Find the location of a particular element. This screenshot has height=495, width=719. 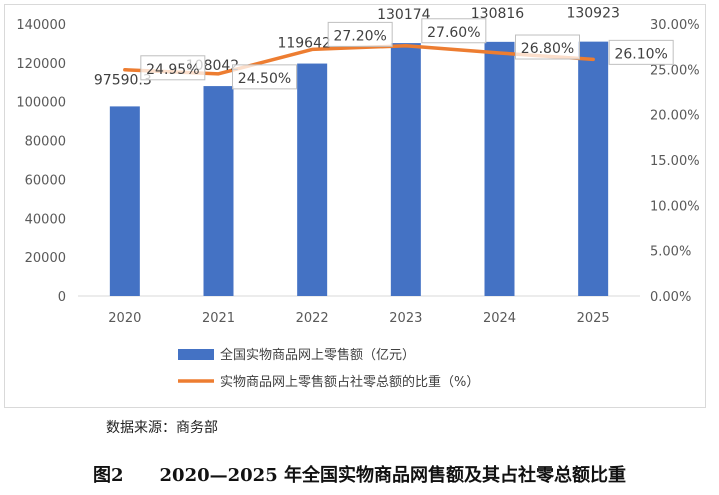

x-tick-label: 2020 is located at coordinates (124, 318).